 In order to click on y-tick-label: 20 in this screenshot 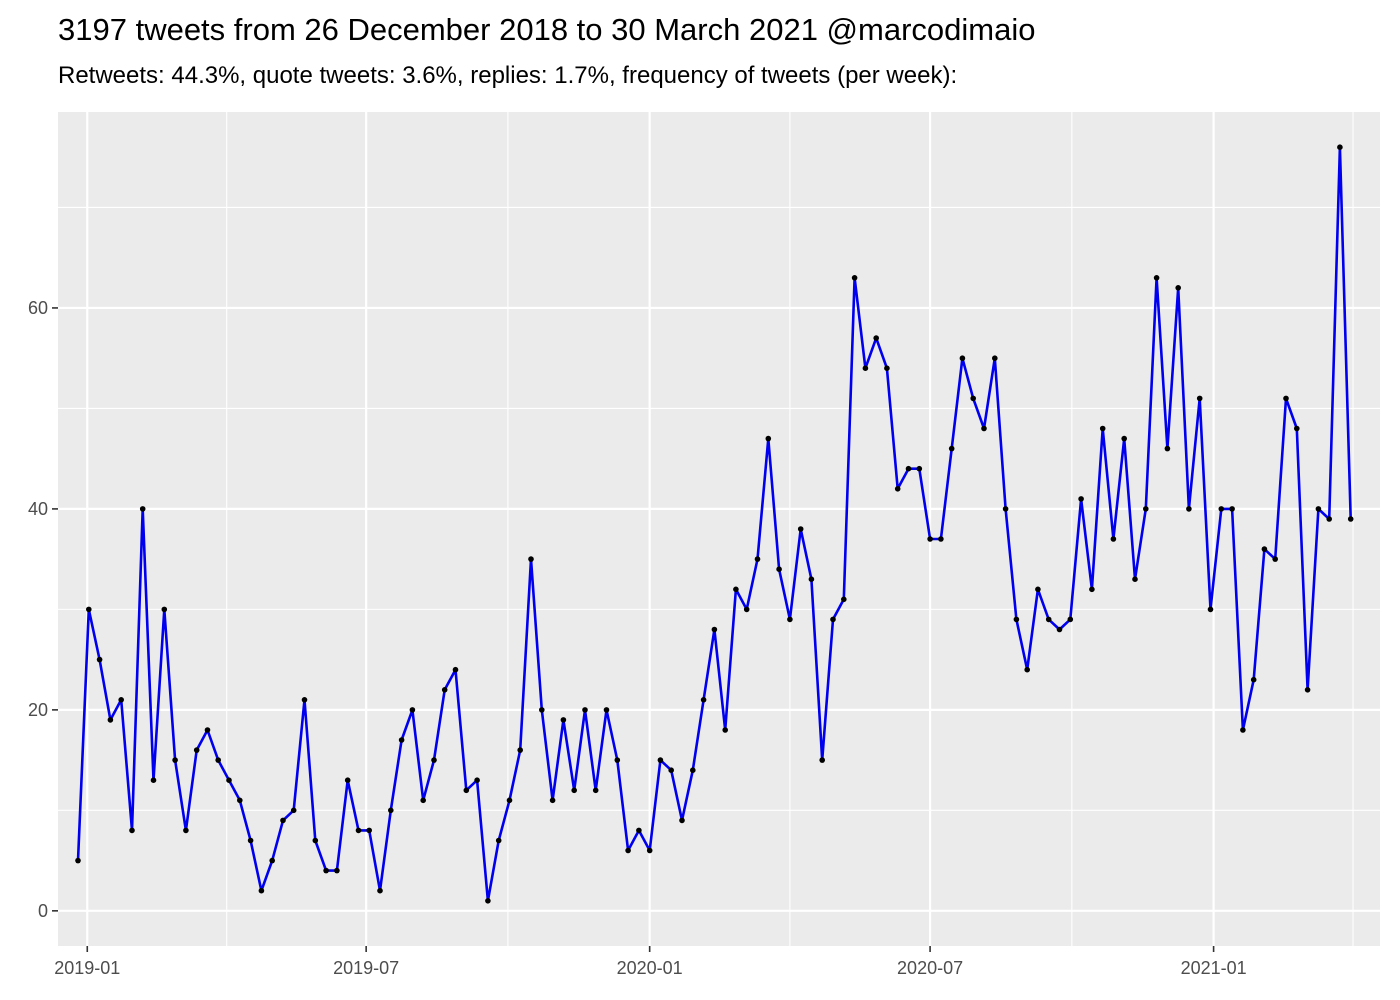, I will do `click(38, 710)`.